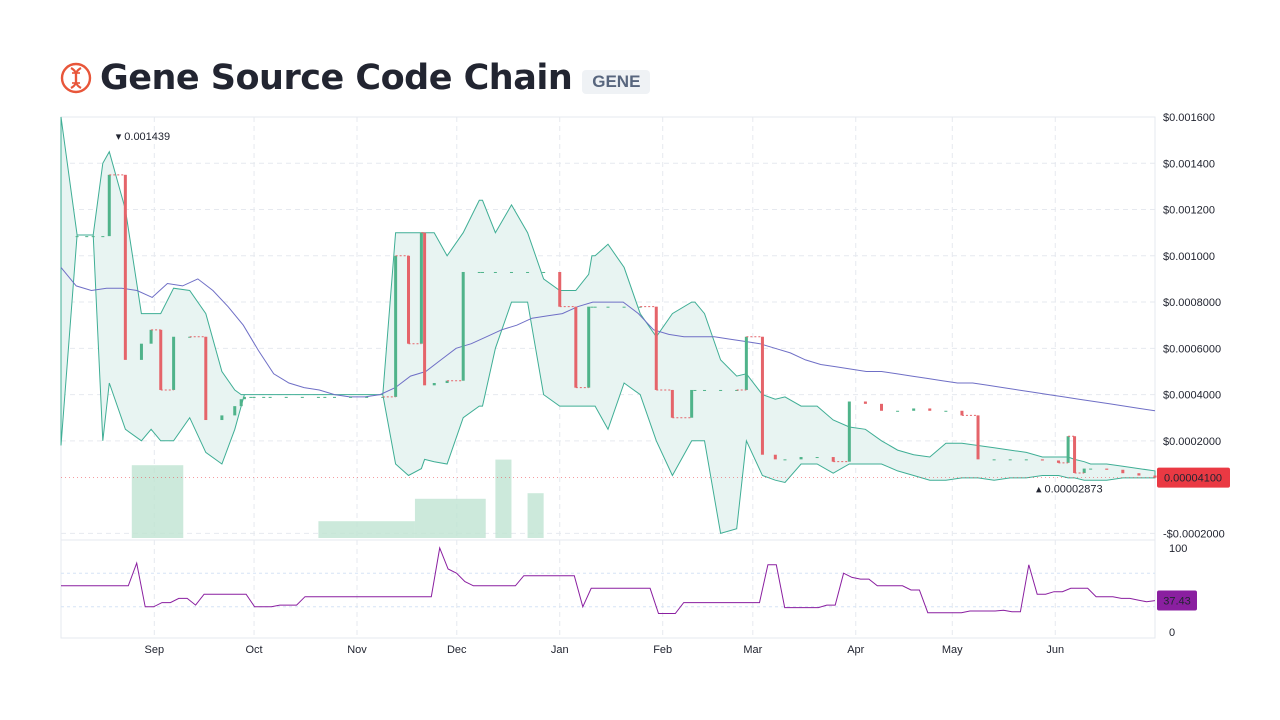  I want to click on coin-title: Gene Source Code Chain, so click(336, 78).